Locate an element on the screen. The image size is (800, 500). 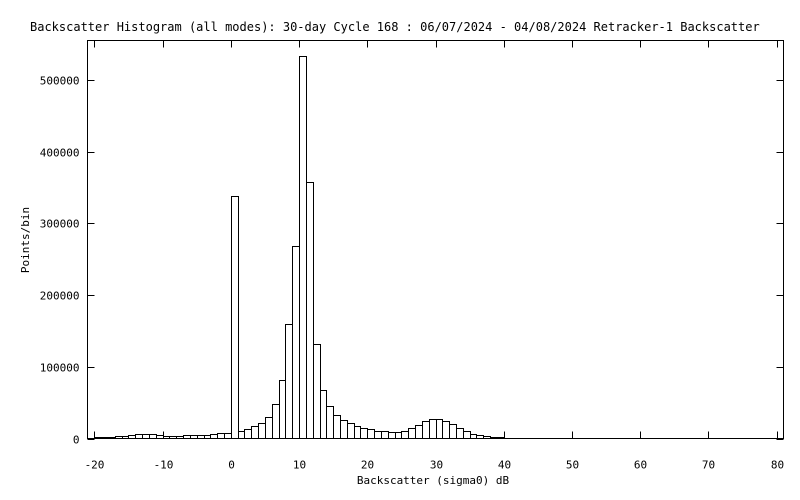
x-tick-label: 10 is located at coordinates (299, 465).